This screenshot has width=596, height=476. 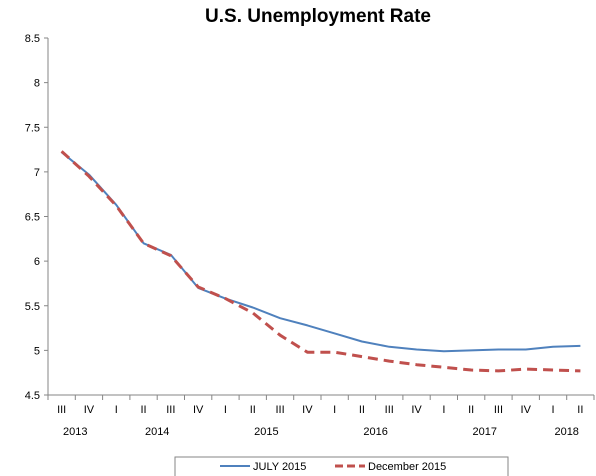 What do you see at coordinates (37, 351) in the screenshot?
I see `y-tick-label: 5` at bounding box center [37, 351].